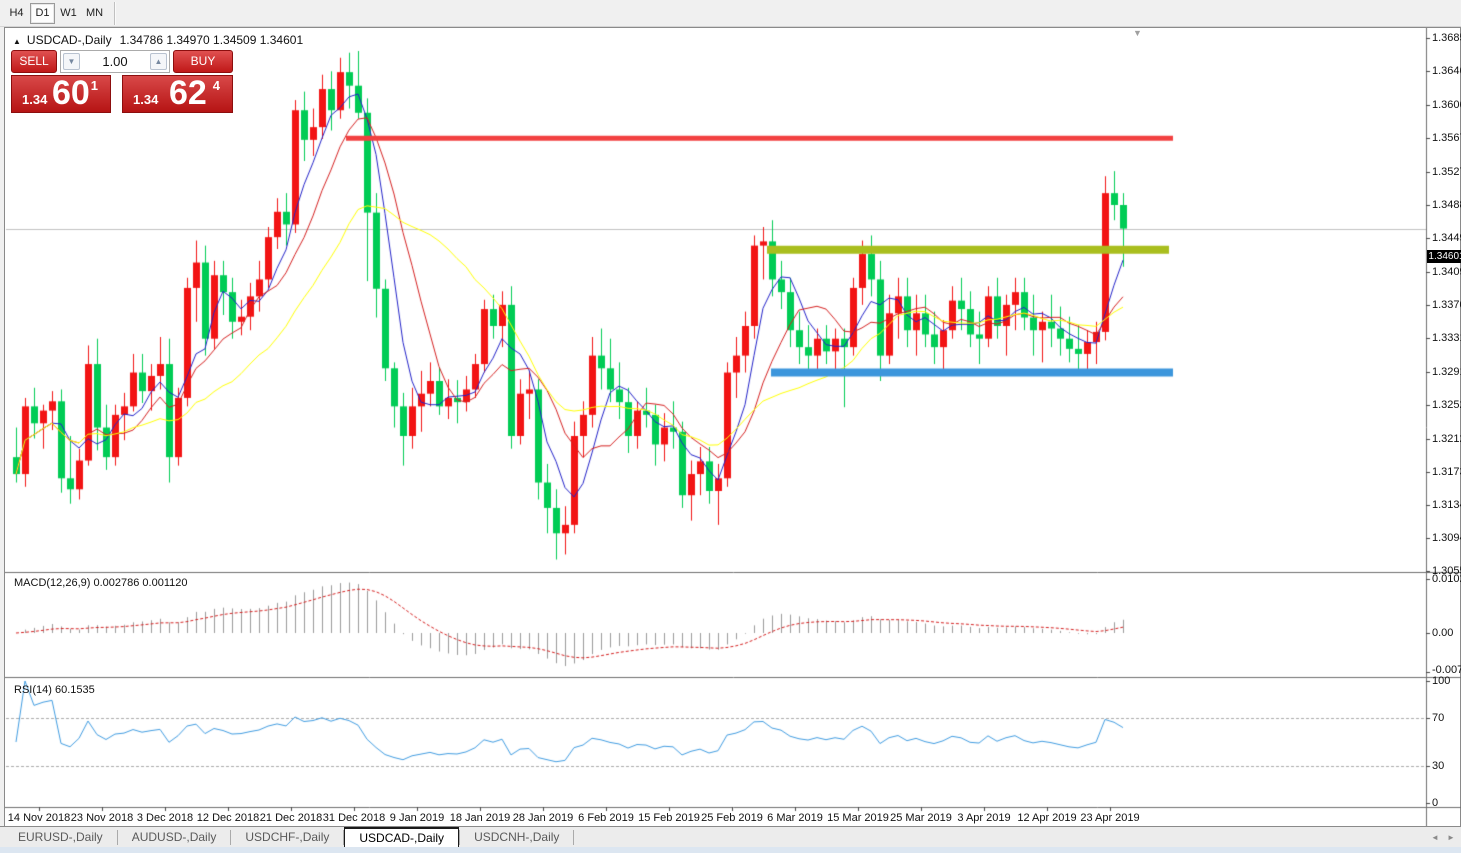 This screenshot has height=853, width=1461. I want to click on price-axis-label: 1.34090, so click(1446, 272).